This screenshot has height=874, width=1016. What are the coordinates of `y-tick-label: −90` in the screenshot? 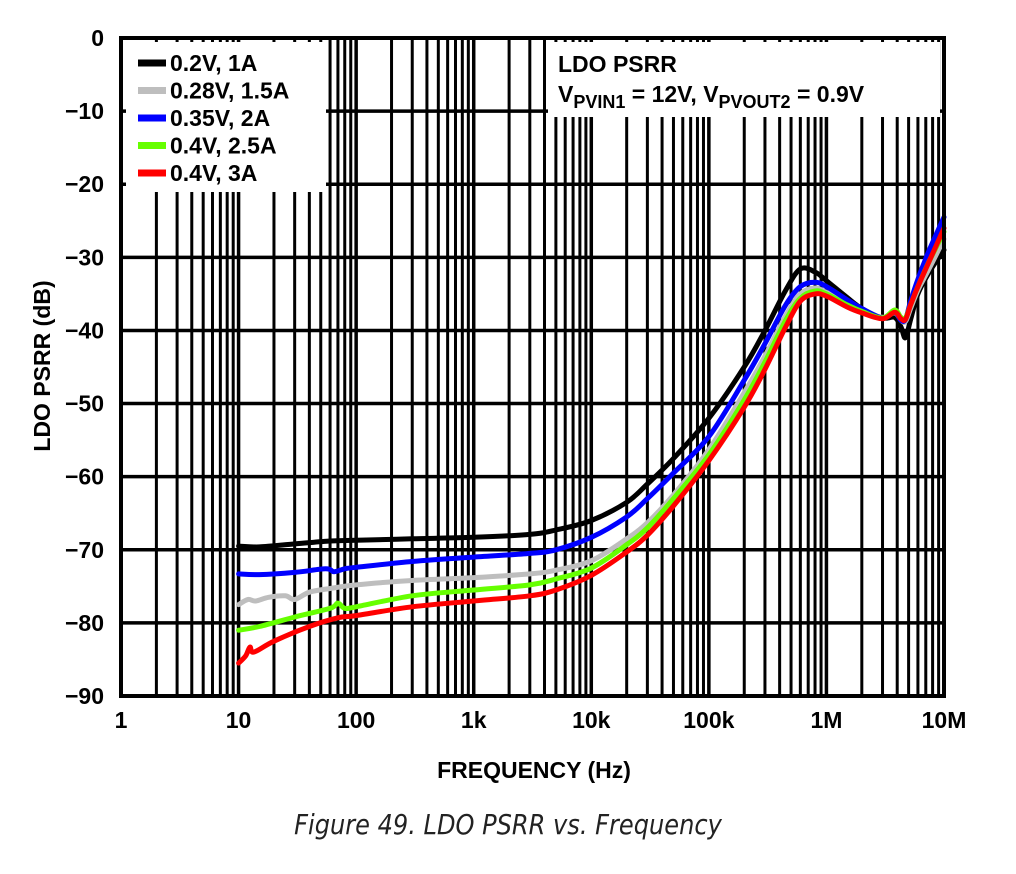 It's located at (84, 696).